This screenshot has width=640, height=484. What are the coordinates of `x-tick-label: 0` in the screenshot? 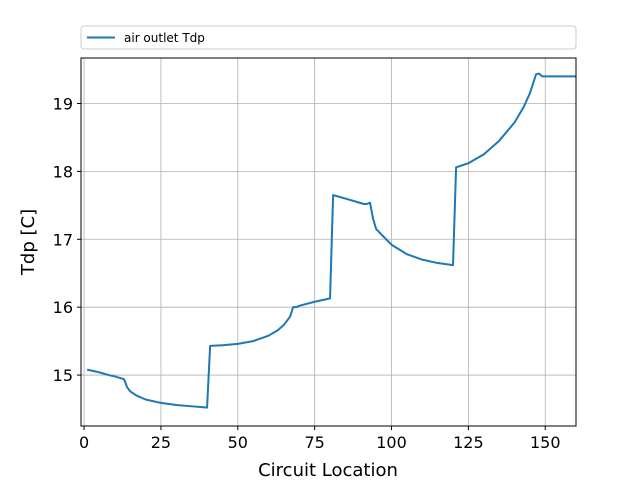 It's located at (84, 442).